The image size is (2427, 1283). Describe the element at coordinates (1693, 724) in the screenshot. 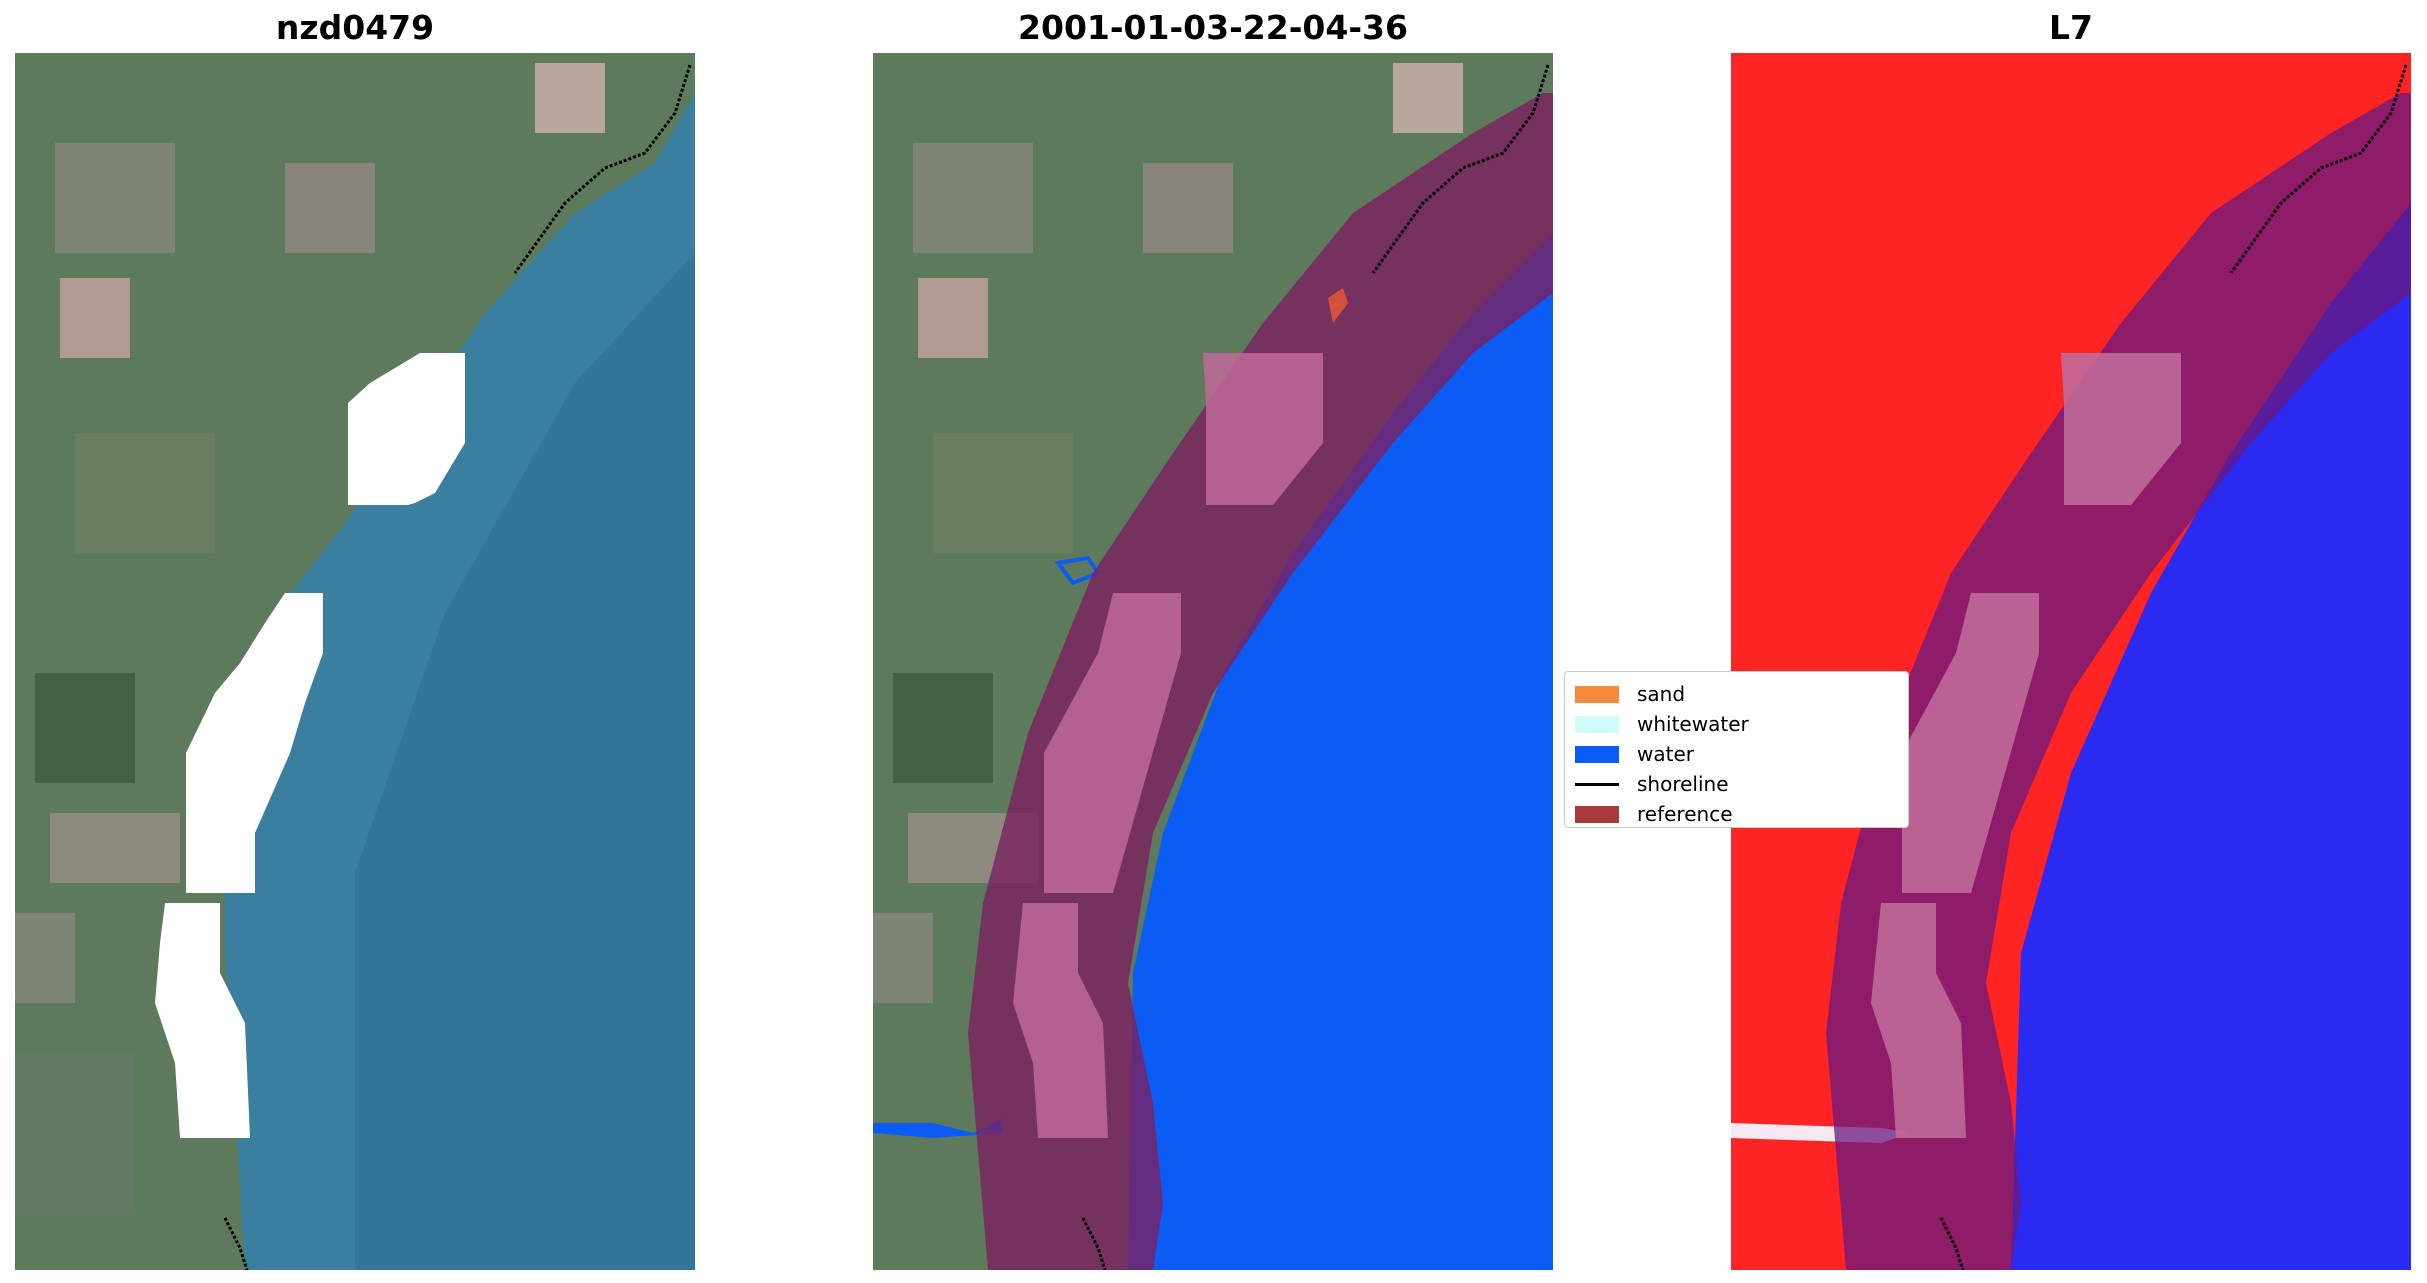

I see `legend-label: whitewater` at that location.